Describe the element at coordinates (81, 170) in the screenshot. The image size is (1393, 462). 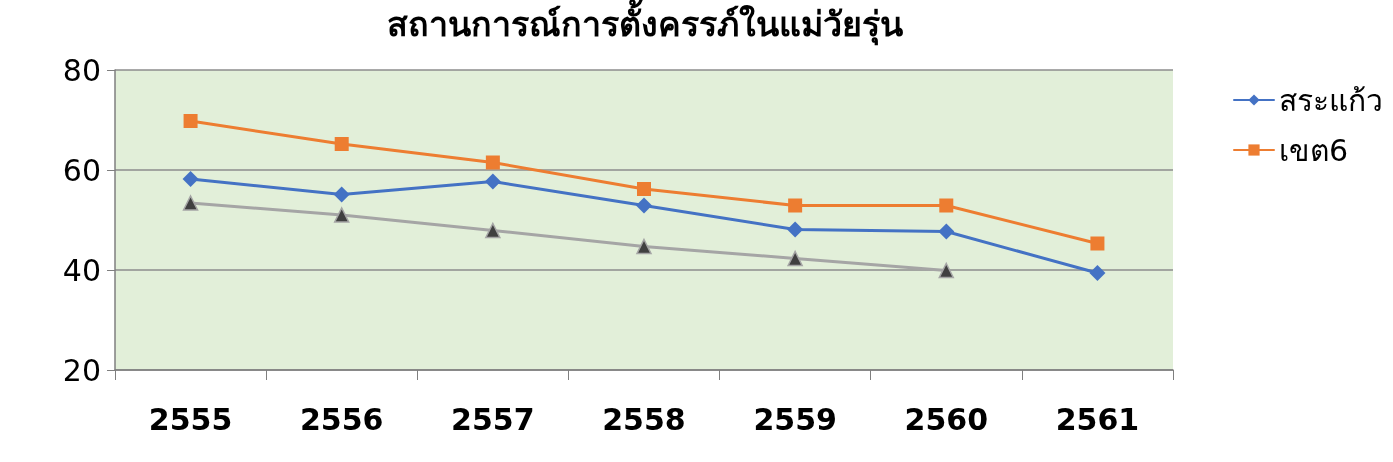
I see `y-tick-label: 60` at that location.